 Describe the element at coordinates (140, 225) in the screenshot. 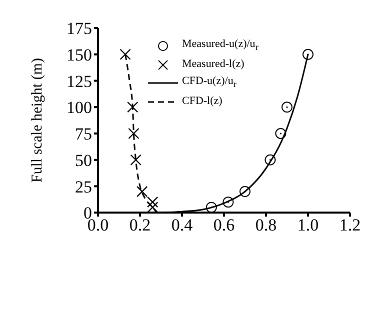

I see `x-tick-label: 0.2` at that location.